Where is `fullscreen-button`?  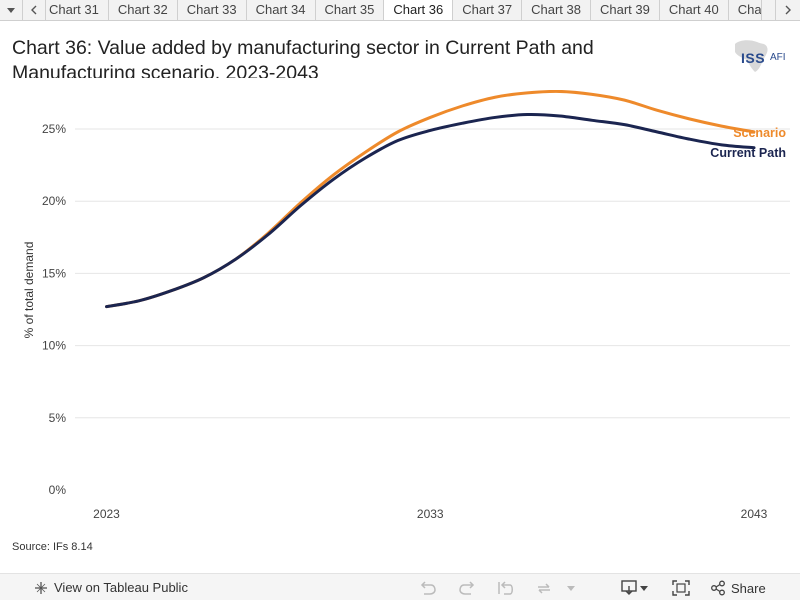
fullscreen-button is located at coordinates (681, 588).